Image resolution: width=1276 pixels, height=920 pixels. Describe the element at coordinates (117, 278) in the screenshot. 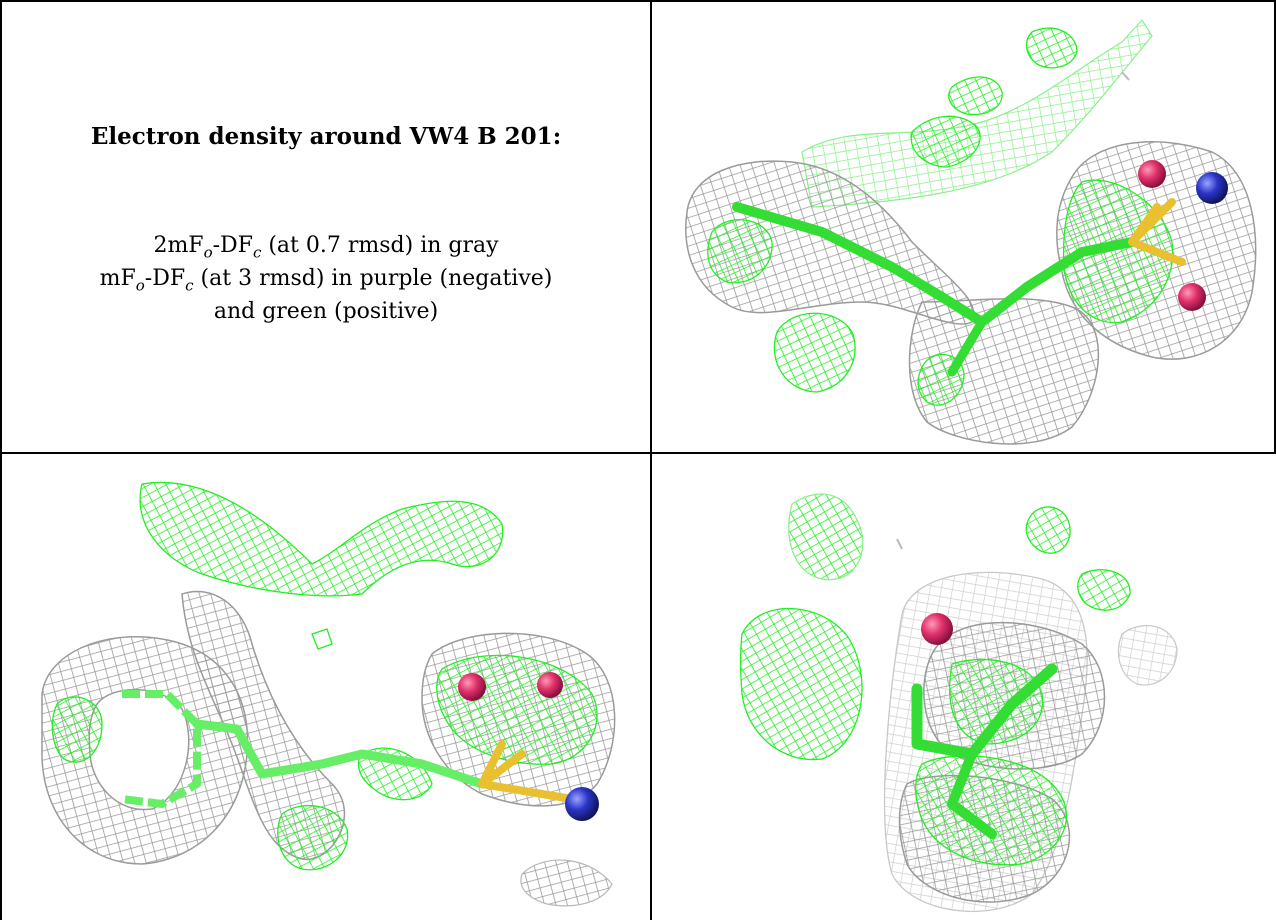

I see `caption-text: mF` at that location.